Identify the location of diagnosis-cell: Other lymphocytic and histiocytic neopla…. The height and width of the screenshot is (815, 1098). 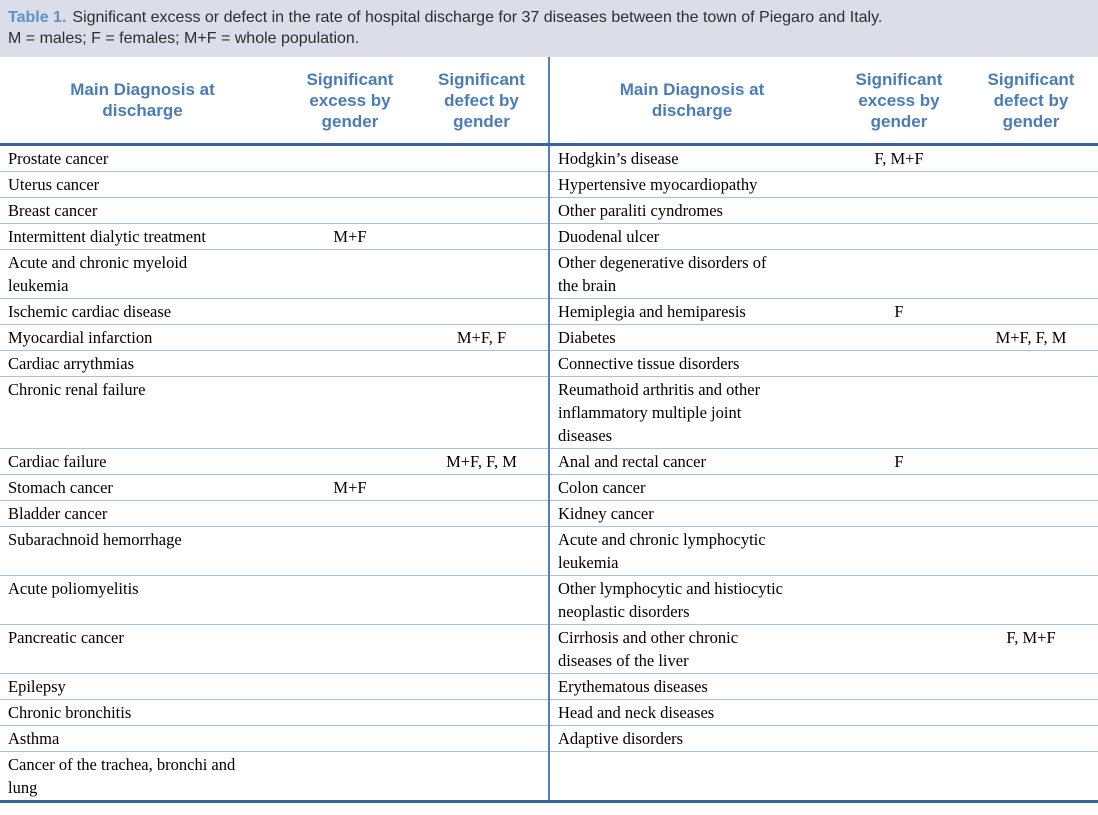
(691, 600).